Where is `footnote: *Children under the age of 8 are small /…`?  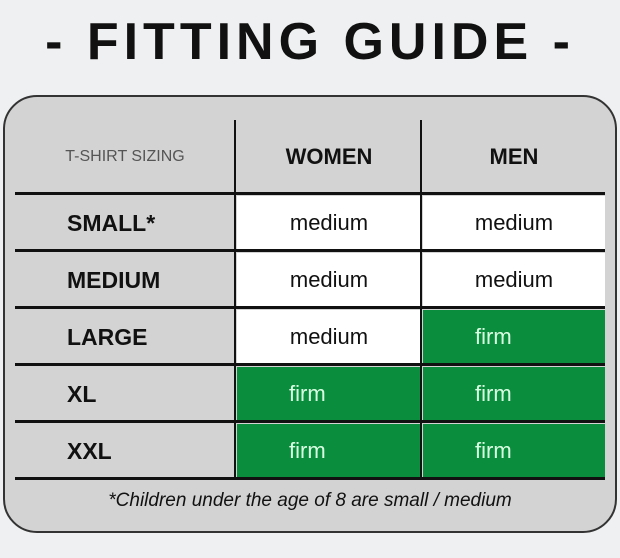 footnote: *Children under the age of 8 are small /… is located at coordinates (310, 500).